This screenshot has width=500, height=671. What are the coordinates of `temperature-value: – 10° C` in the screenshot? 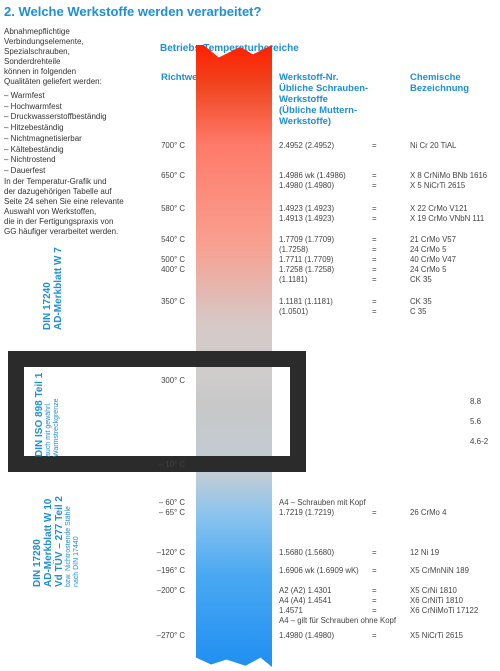 It's located at (171, 464).